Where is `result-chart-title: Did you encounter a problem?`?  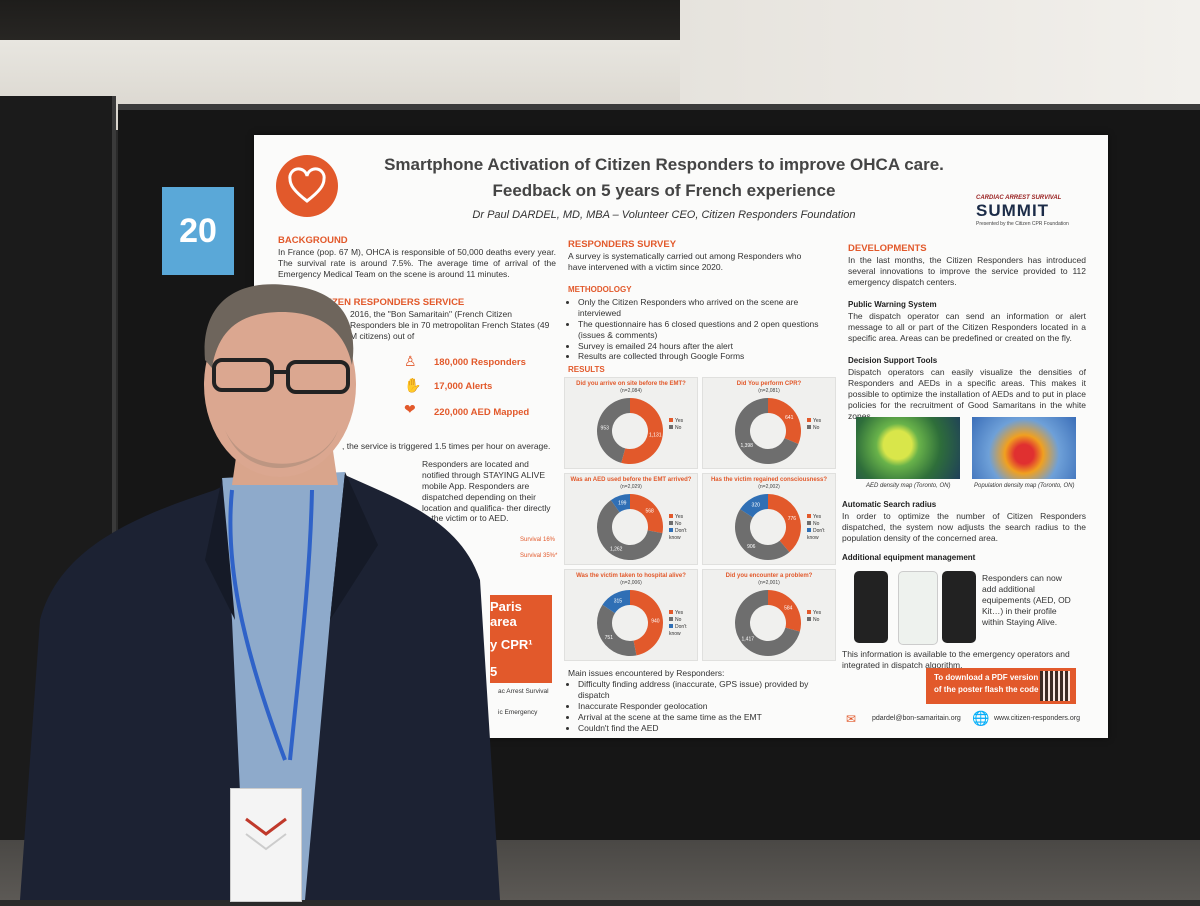
result-chart-title: Did you encounter a problem? is located at coordinates (769, 576).